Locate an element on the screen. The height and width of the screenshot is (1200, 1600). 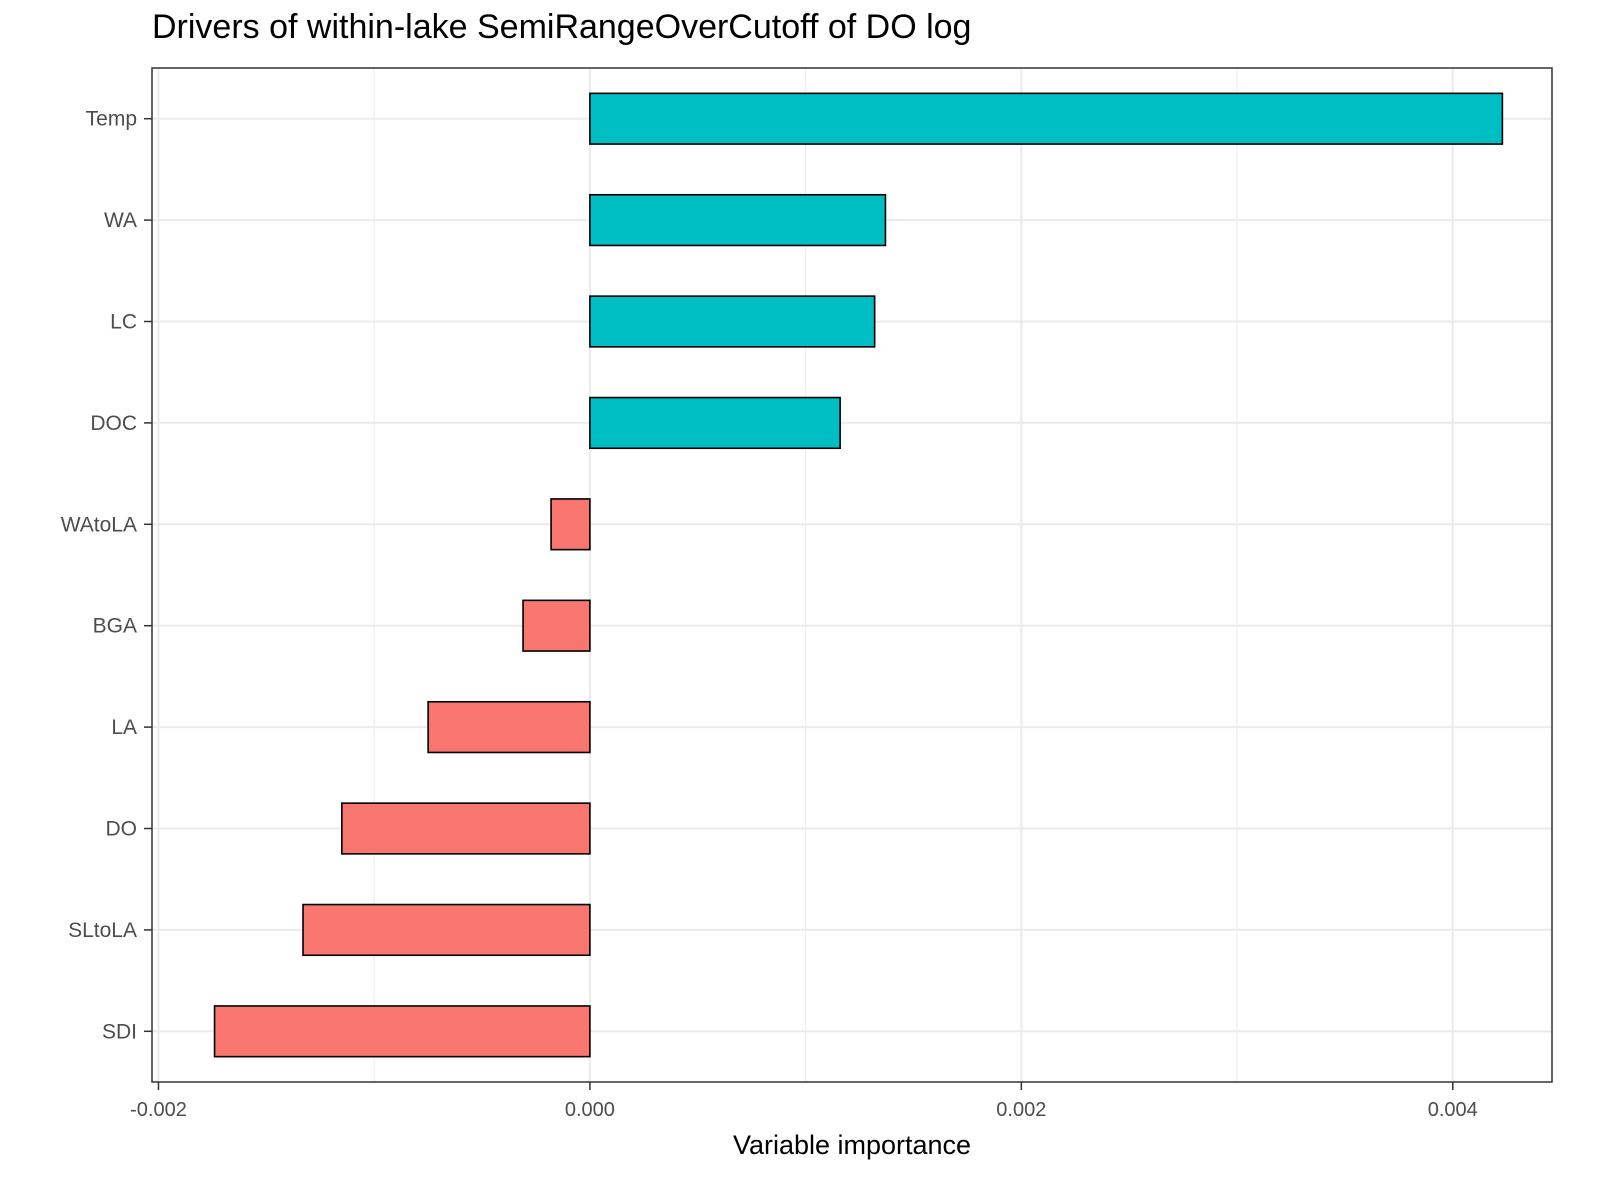
bar-watola is located at coordinates (570, 524).